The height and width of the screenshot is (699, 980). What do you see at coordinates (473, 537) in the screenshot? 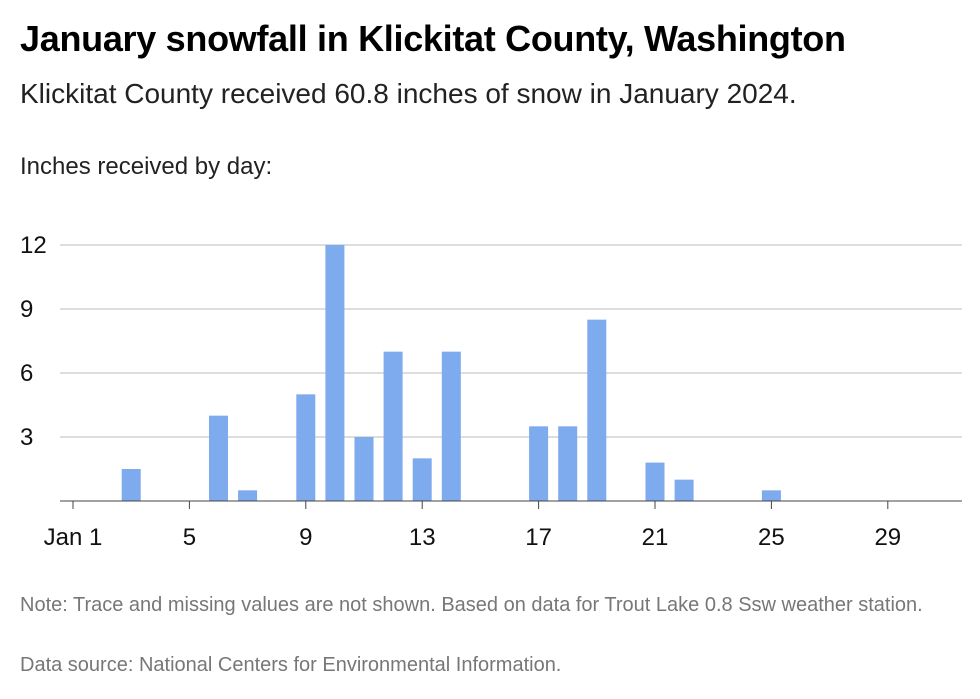
I see `x-tick-labels: Jan 1 5 9 13 17 21 25 29` at bounding box center [473, 537].